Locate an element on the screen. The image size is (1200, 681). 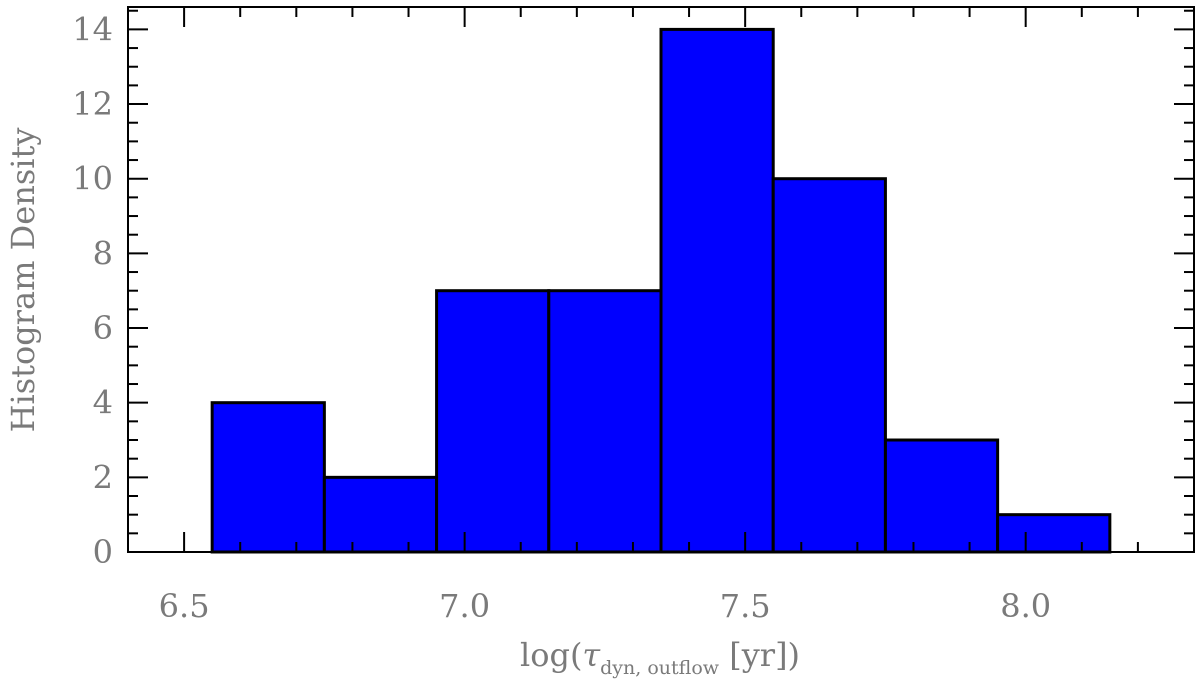
y-tick-label-6: 10 is located at coordinates (92, 179).